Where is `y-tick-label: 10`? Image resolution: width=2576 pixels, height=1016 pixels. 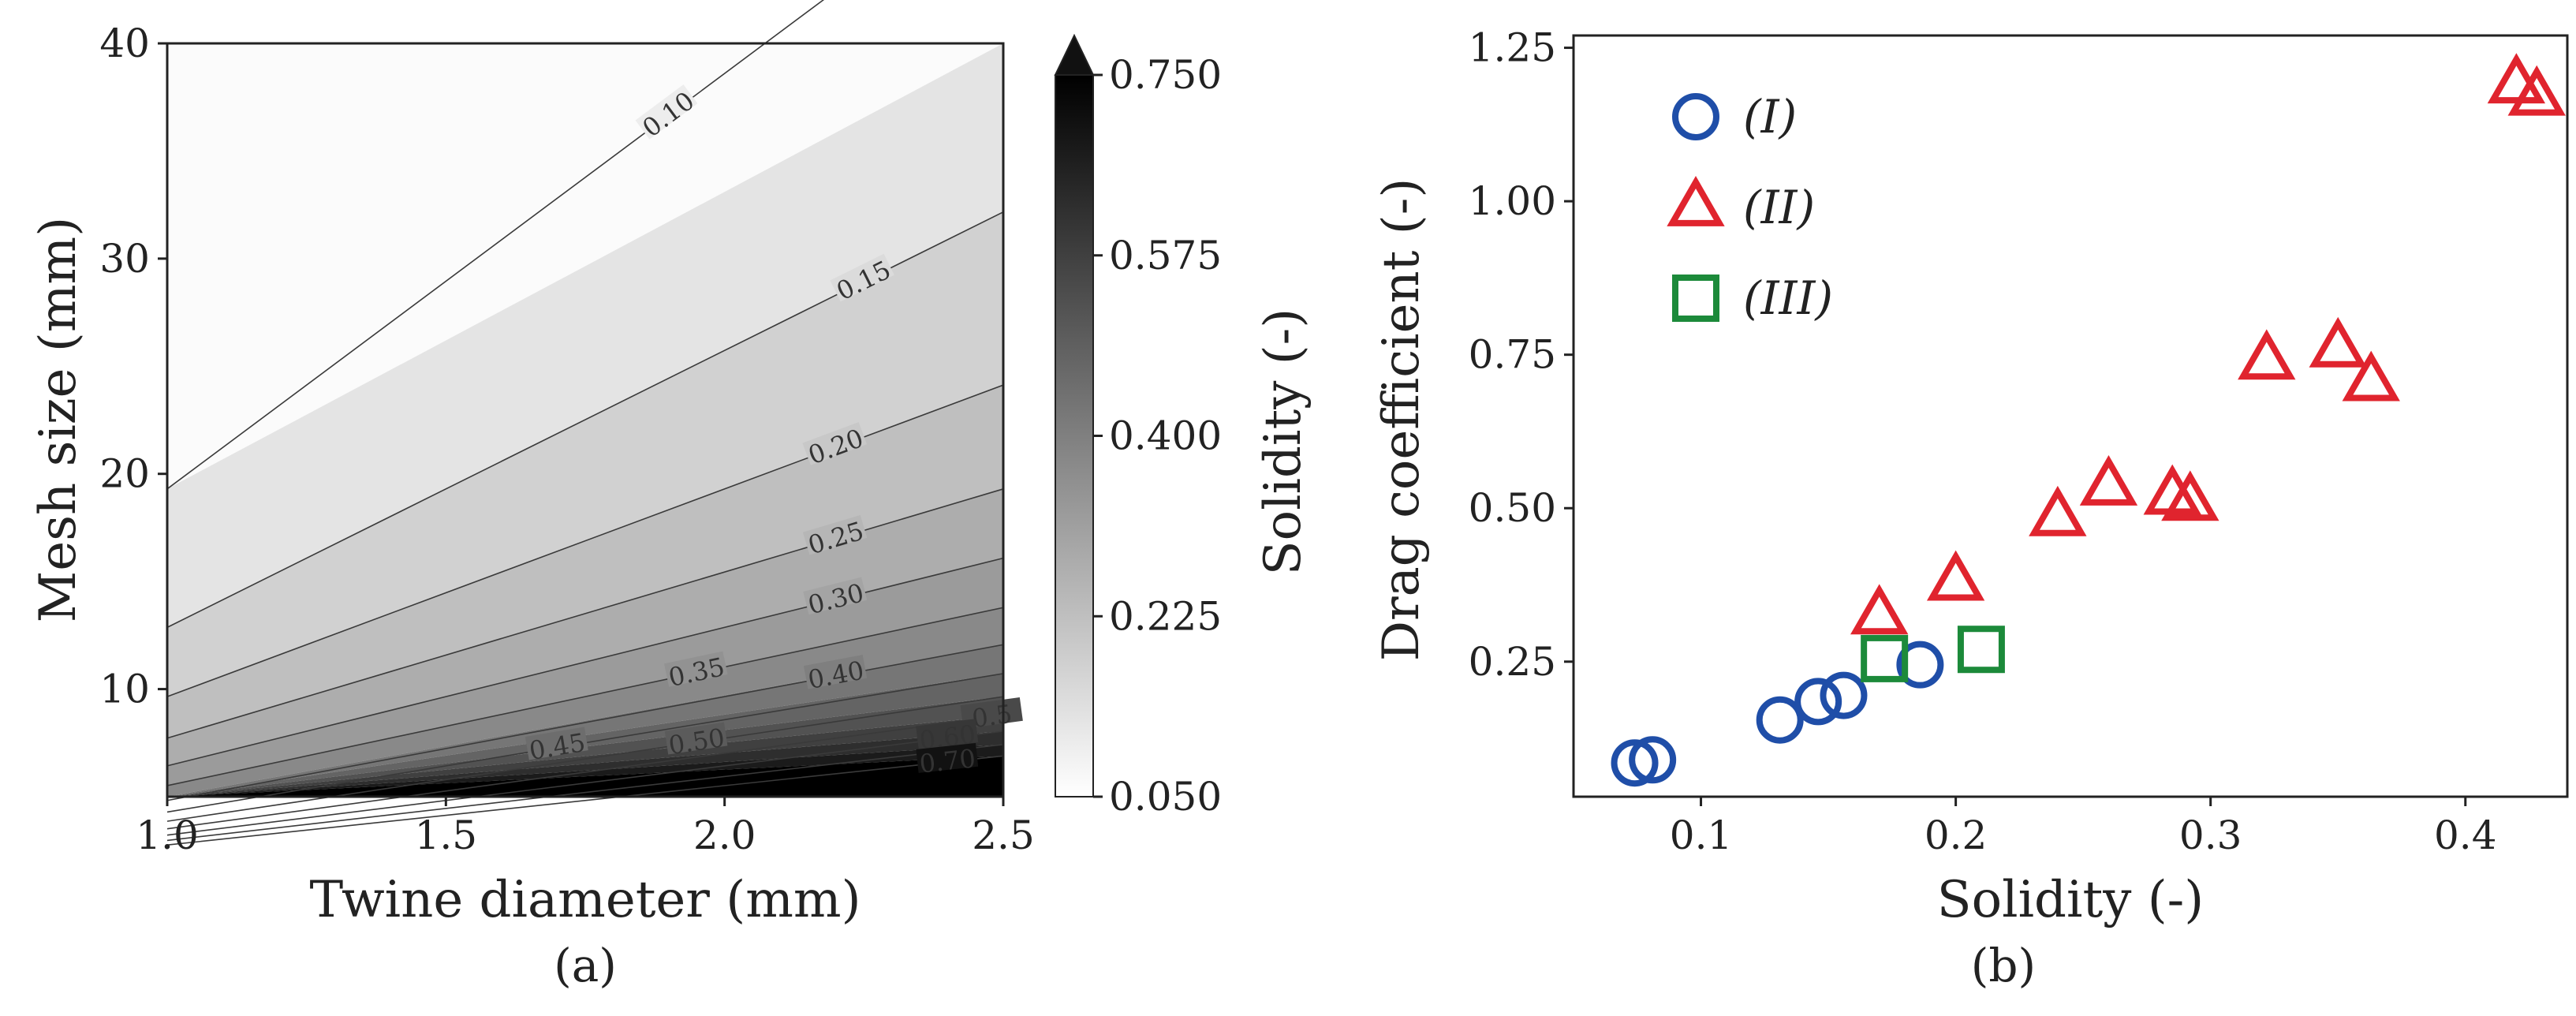
y-tick-label: 10 is located at coordinates (124, 689).